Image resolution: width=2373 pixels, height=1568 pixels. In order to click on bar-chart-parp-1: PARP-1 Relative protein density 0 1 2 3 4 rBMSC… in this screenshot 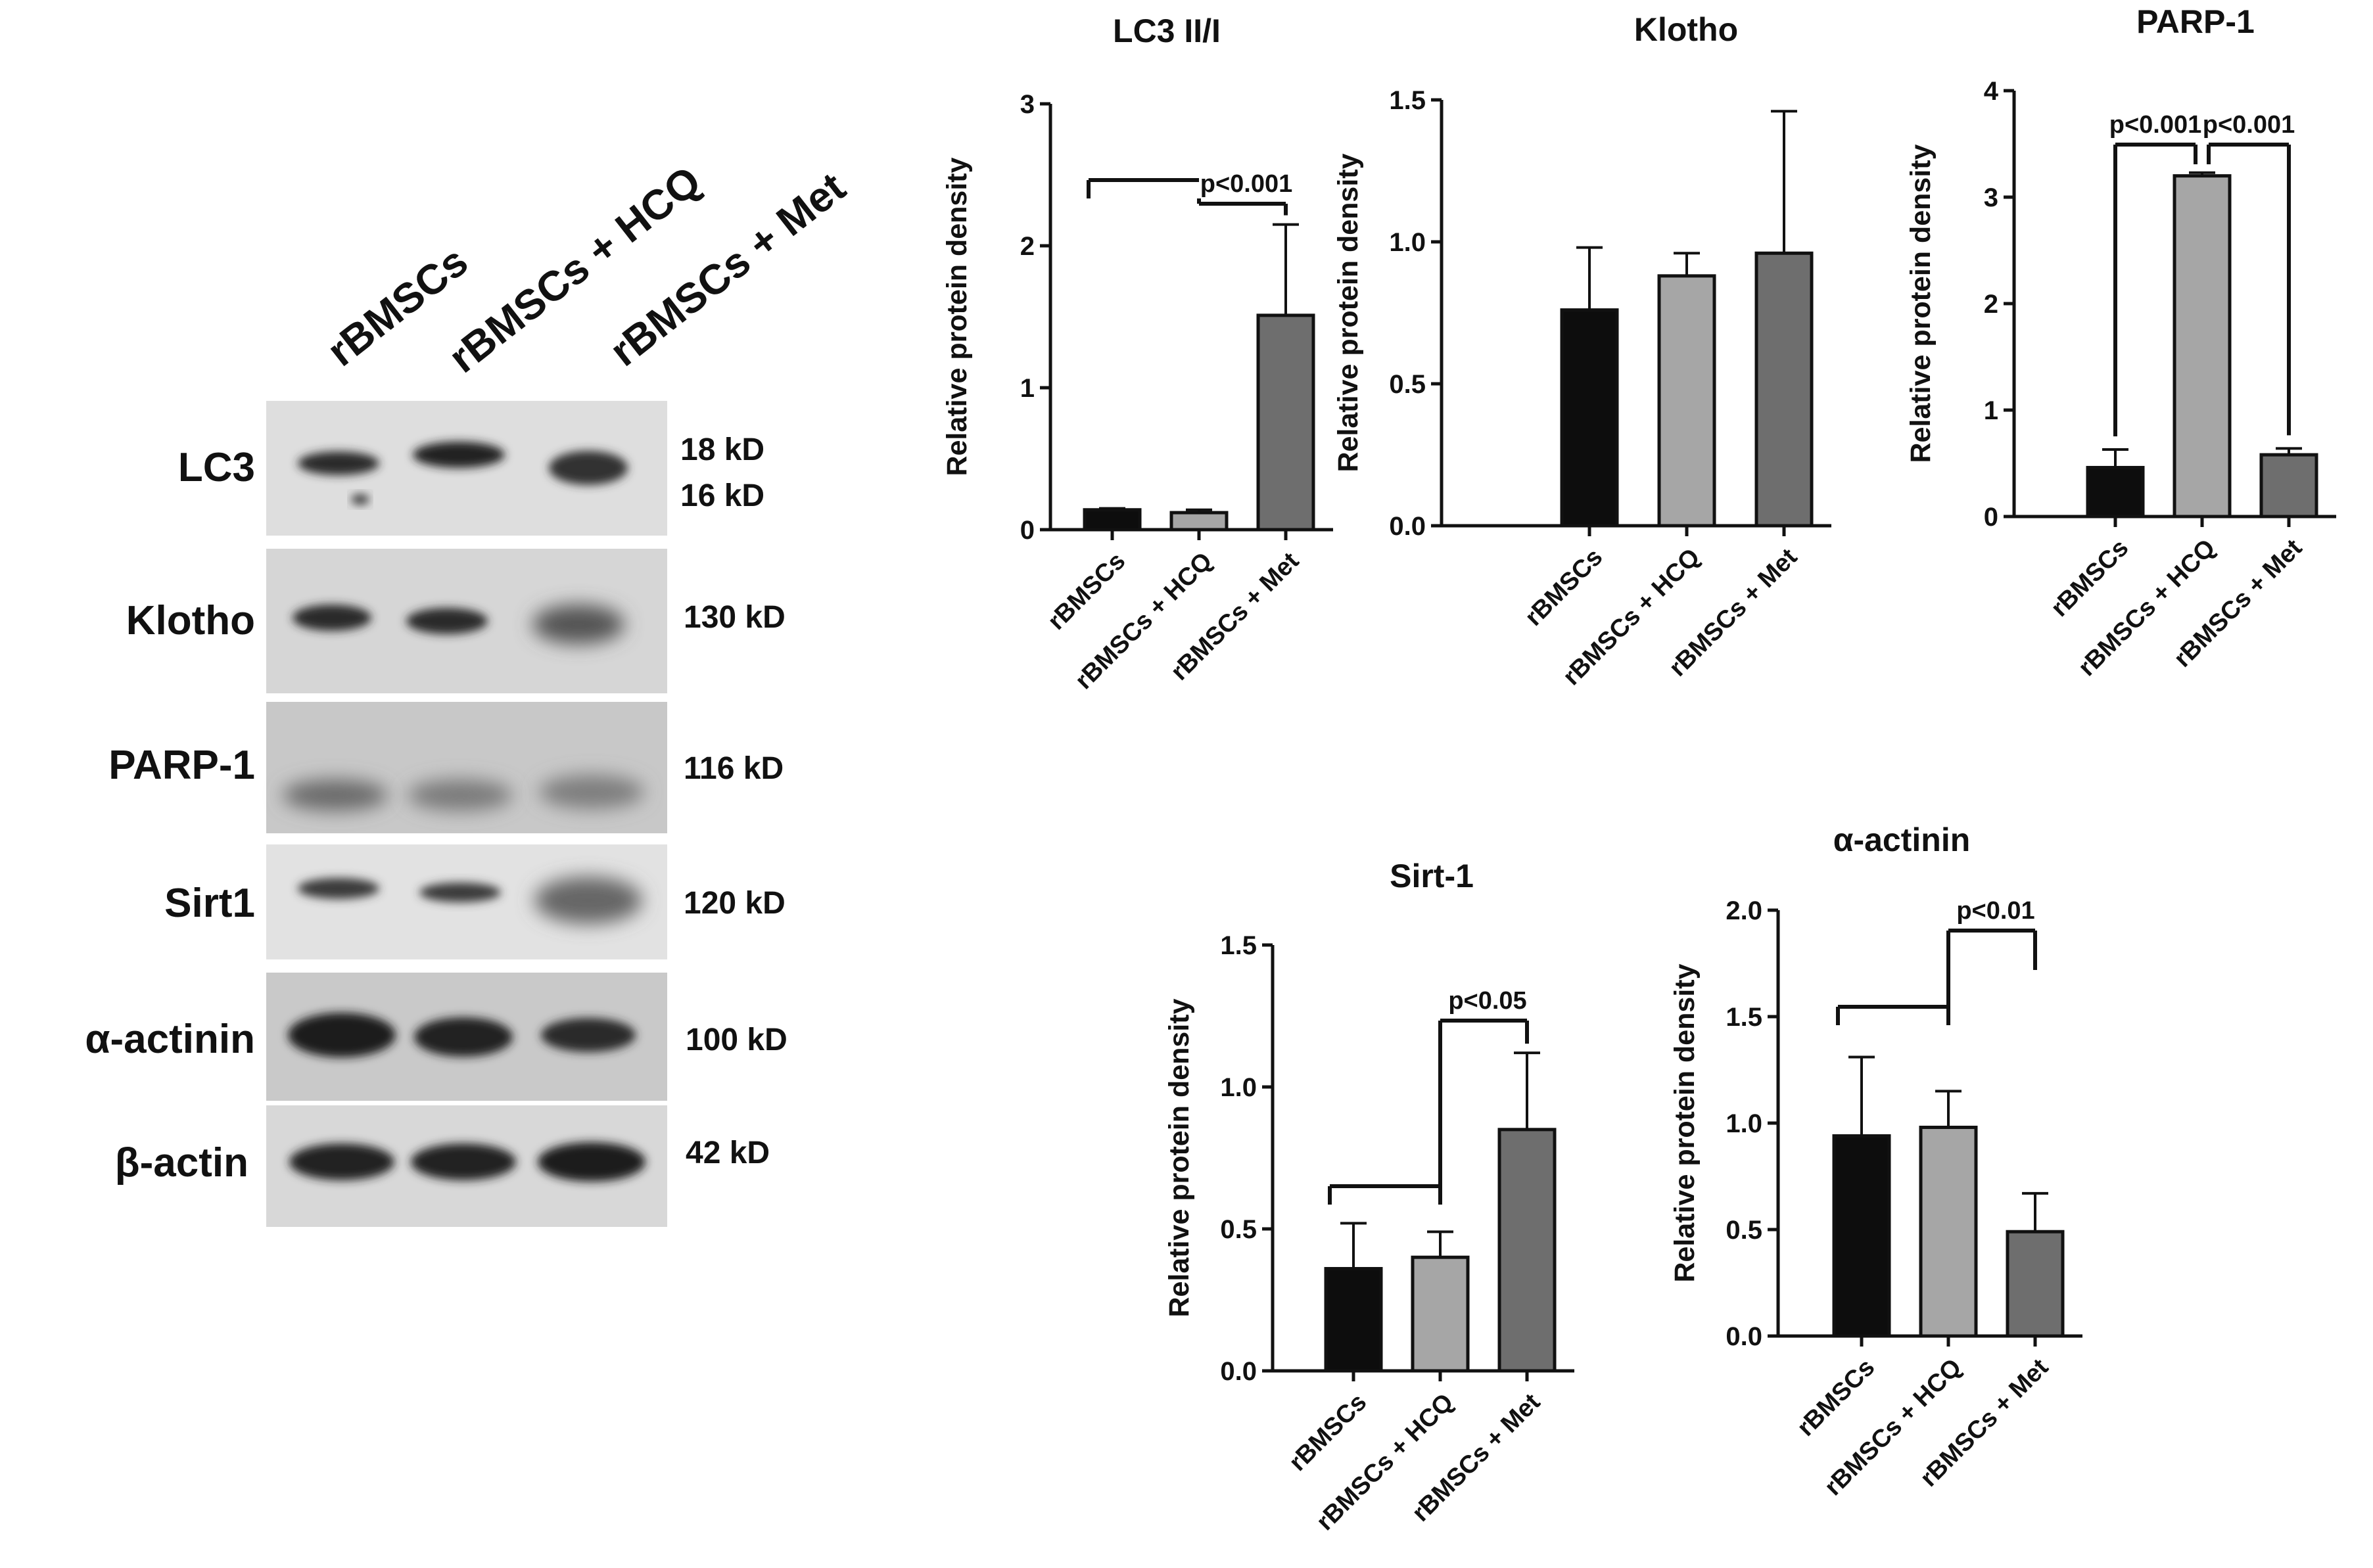, I will do `click(2120, 342)`.